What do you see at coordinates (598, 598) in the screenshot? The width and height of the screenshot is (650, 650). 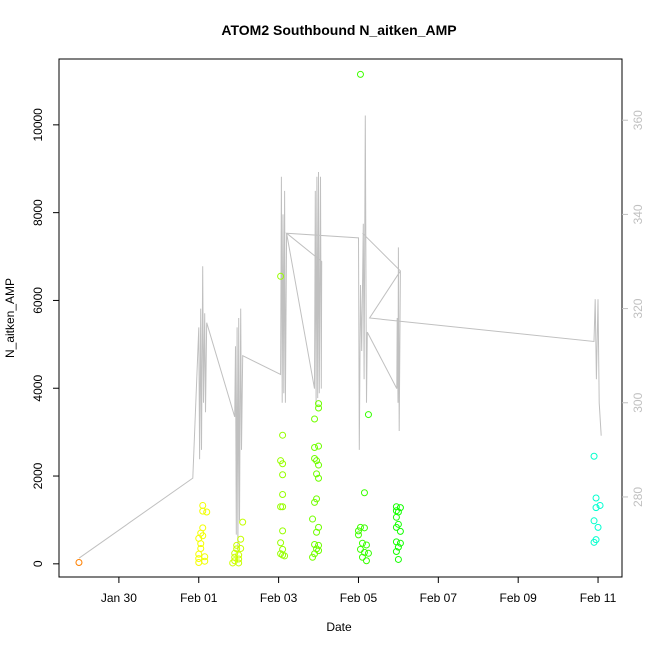 I see `x-tick-label: Feb 11` at bounding box center [598, 598].